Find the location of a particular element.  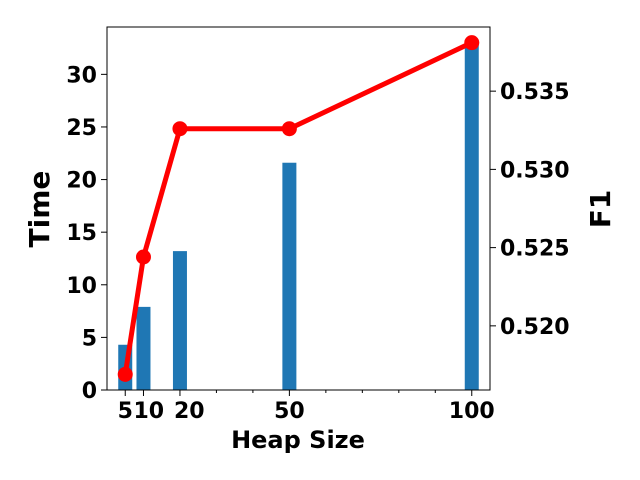

left-y-tick-label: 10 is located at coordinates (81, 286).